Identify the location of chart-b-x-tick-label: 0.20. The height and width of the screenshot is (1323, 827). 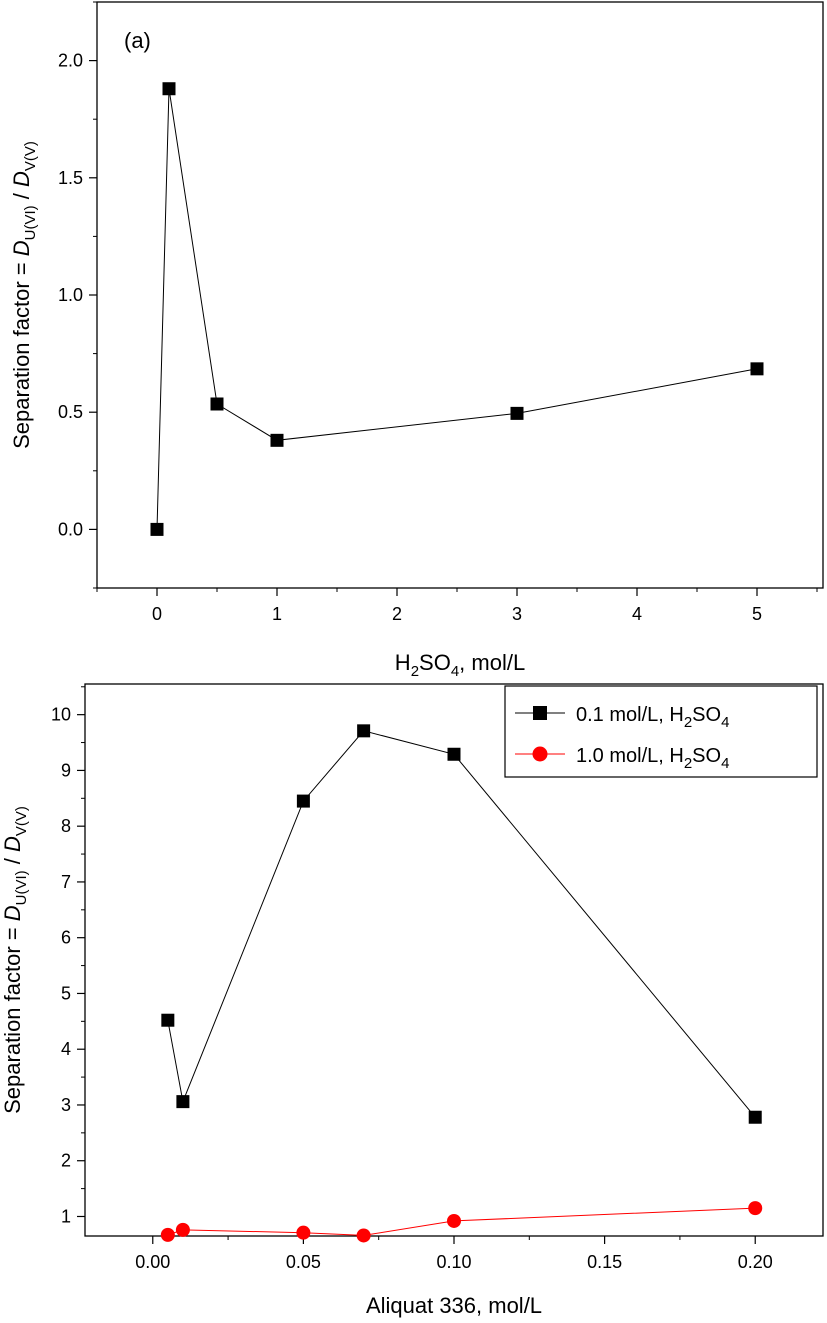
(755, 1262).